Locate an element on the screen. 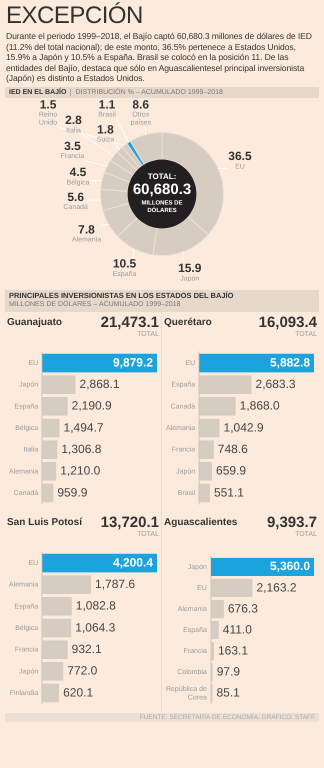 Image resolution: width=324 pixels, height=768 pixels. data-label: 4.5 is located at coordinates (78, 172).